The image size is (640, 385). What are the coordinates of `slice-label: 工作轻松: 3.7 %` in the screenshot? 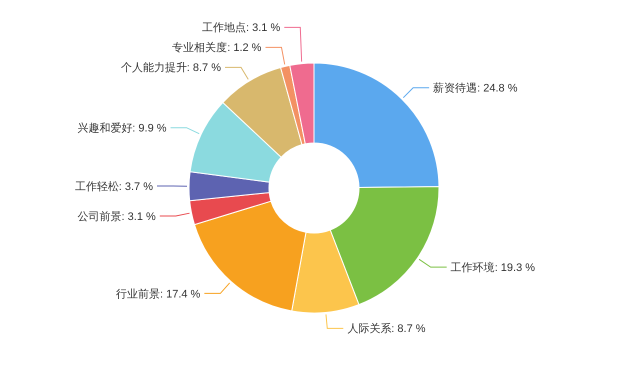 It's located at (114, 186).